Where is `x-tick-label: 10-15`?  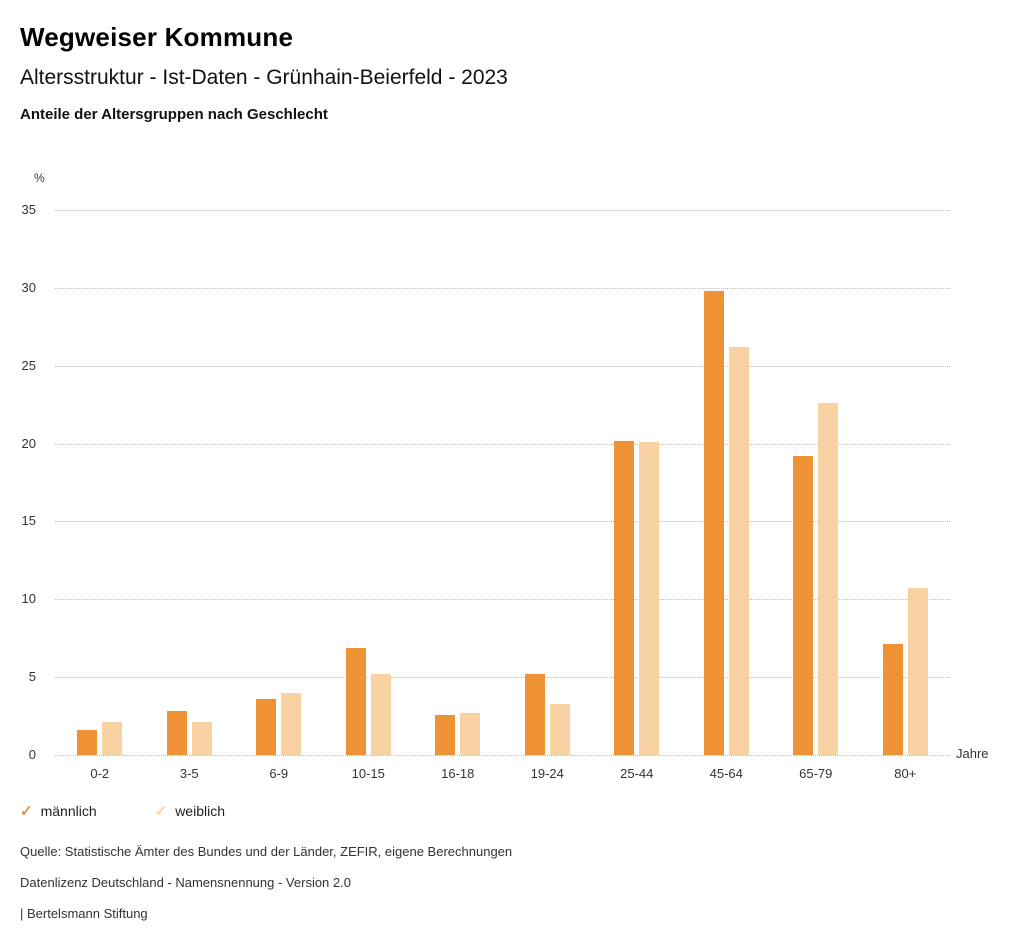 x-tick-label: 10-15 is located at coordinates (368, 773).